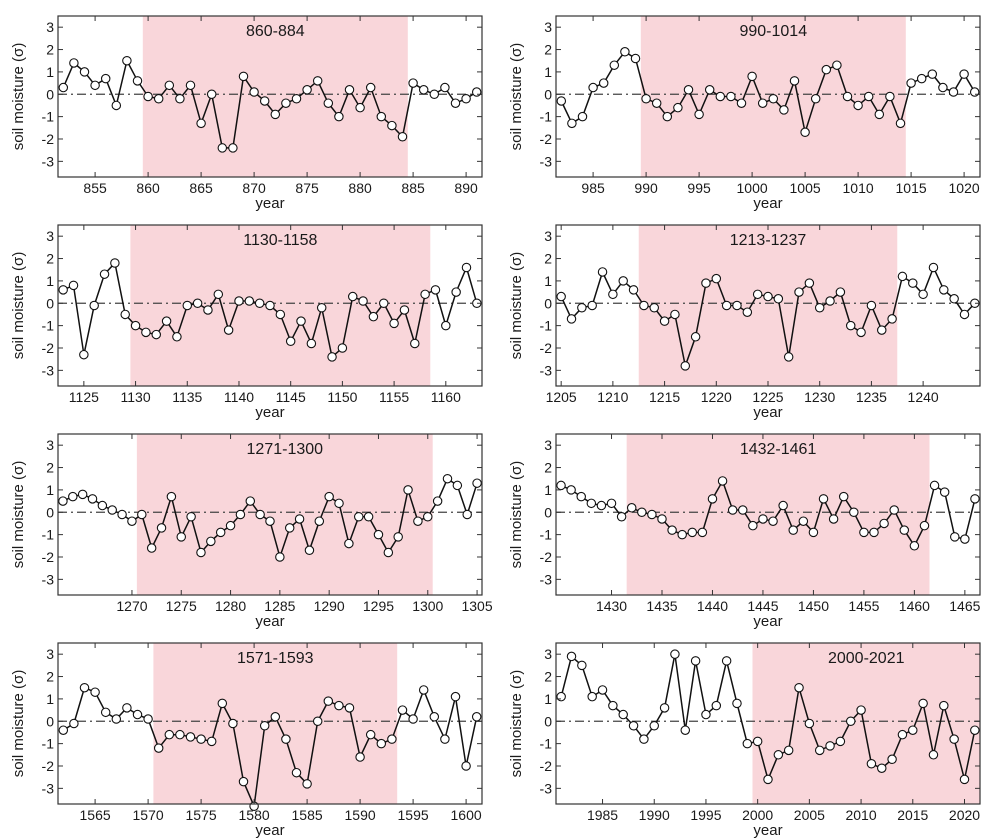 Image resolution: width=985 pixels, height=840 pixels. Describe the element at coordinates (48, 139) in the screenshot. I see `y-tick-label: -2` at that location.